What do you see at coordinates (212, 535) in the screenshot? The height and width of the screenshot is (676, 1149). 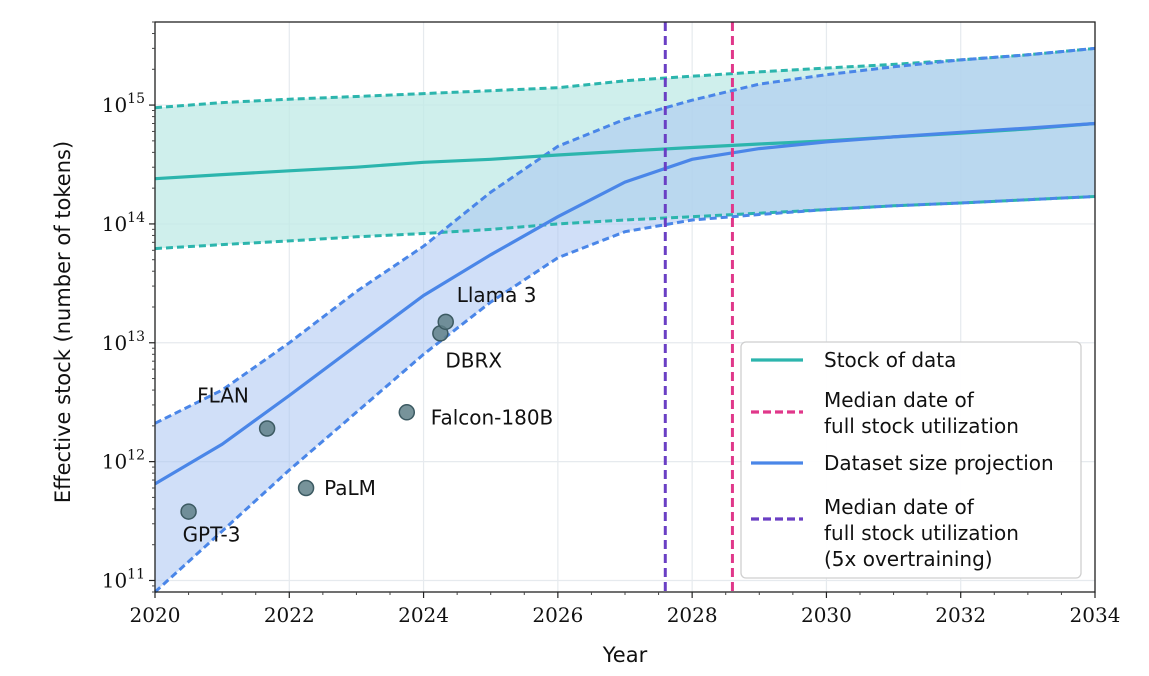 I see `point-label-gpt-3: GPT-3` at bounding box center [212, 535].